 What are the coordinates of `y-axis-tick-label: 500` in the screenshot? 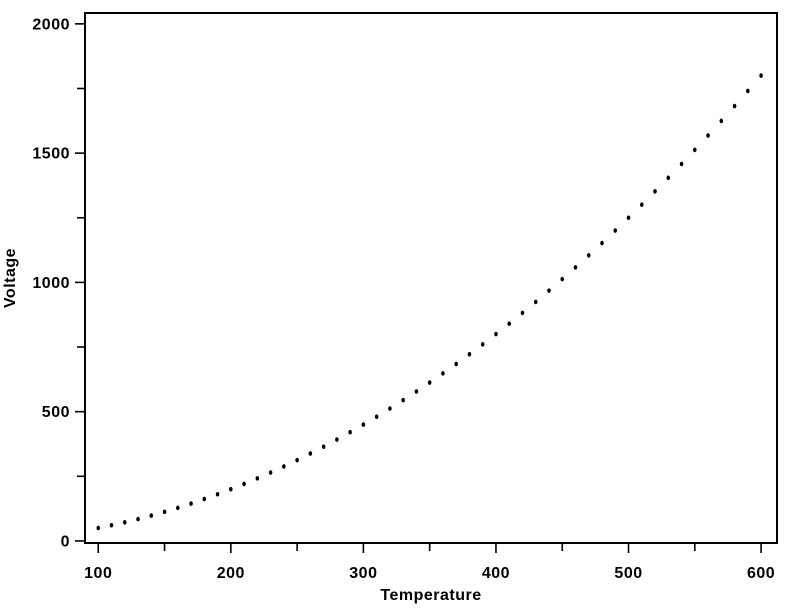 It's located at (56, 412).